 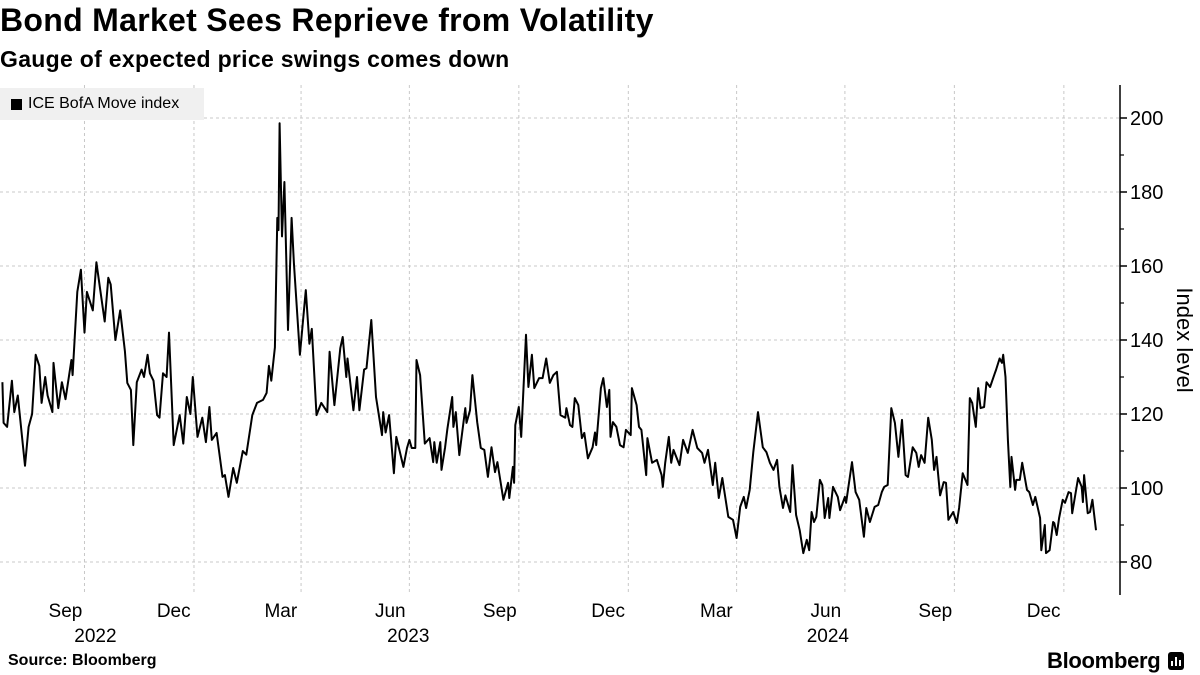 I want to click on y-tick-label: 140, so click(x=1146, y=341).